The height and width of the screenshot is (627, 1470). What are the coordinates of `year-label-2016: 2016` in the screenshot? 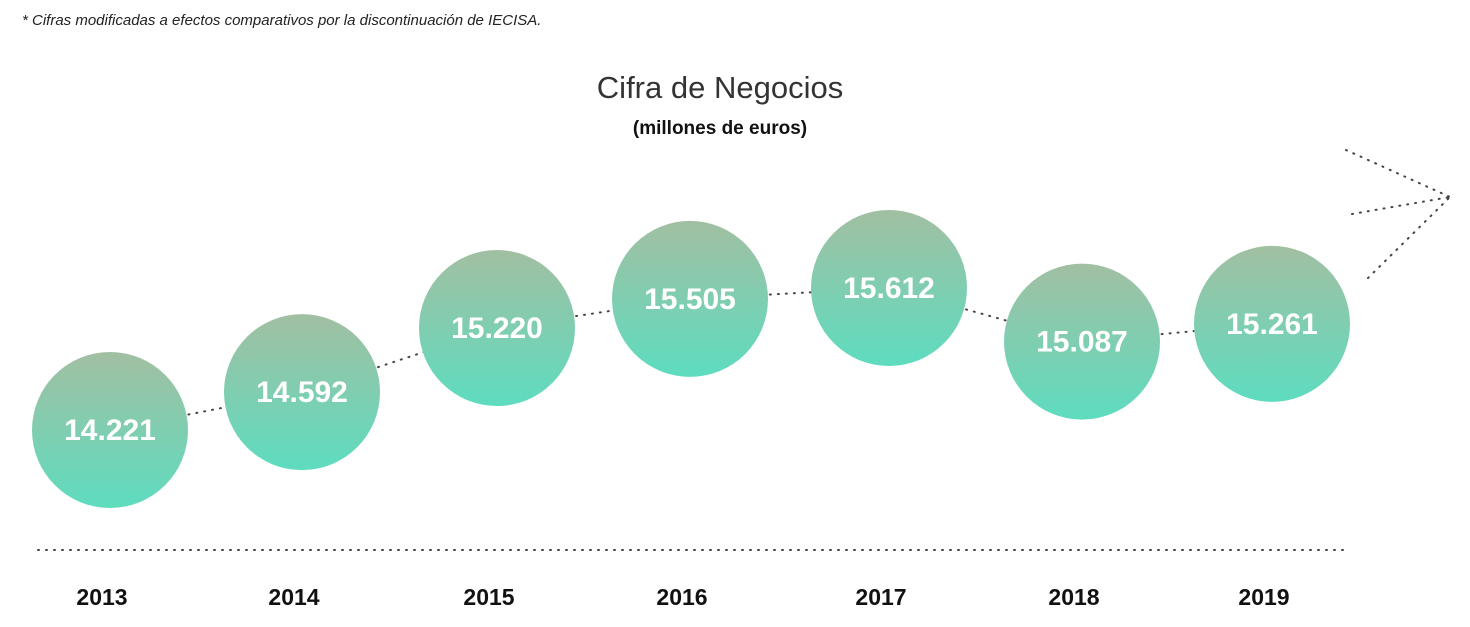 It's located at (681, 597).